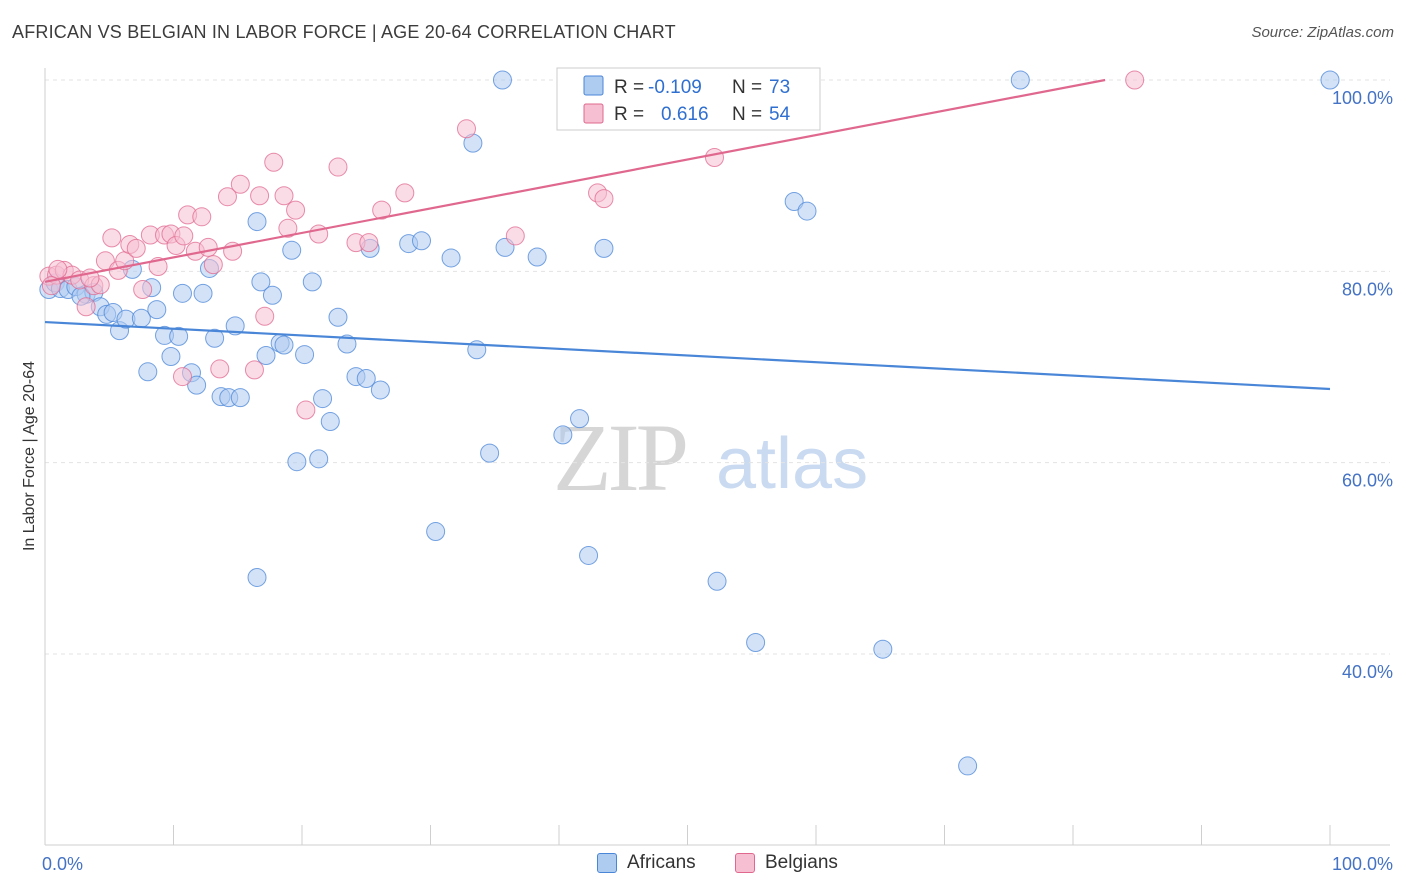  Describe the element at coordinates (593, 113) in the screenshot. I see `stats-legend-swatch-belgians` at that location.